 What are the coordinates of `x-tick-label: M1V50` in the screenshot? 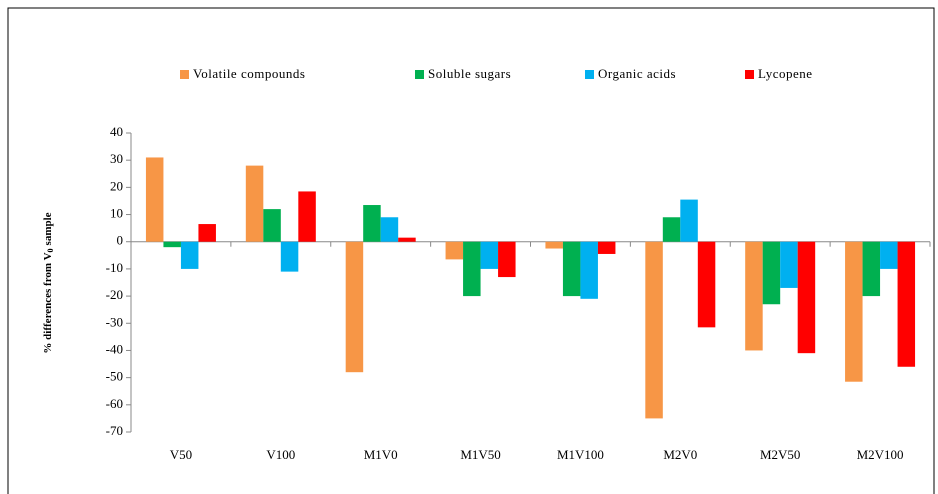 It's located at (480, 454).